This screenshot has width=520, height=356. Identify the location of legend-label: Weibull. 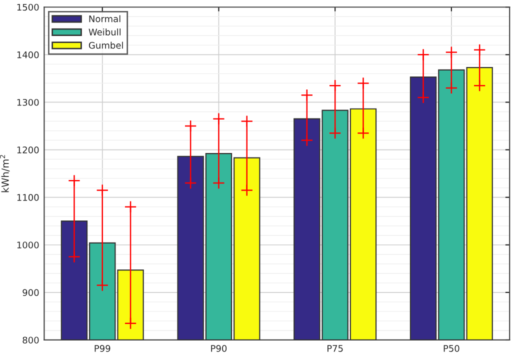
(104, 32).